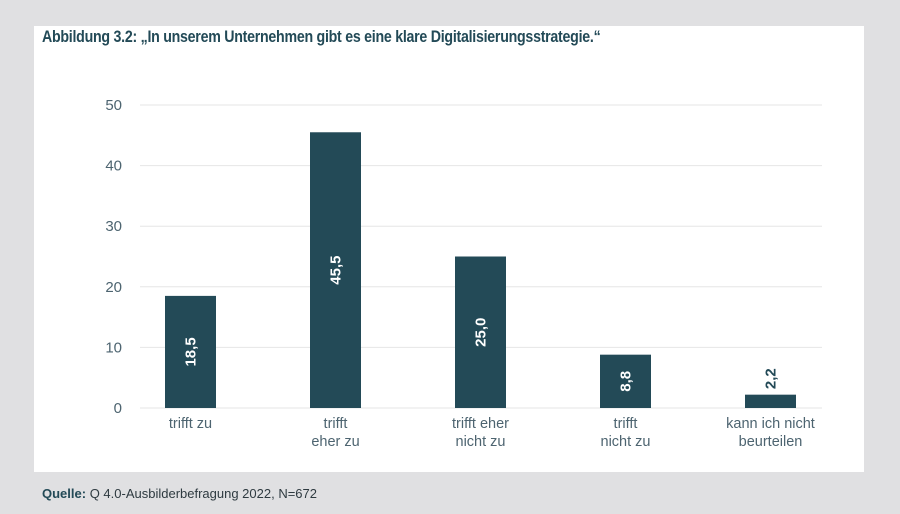 The image size is (900, 514). What do you see at coordinates (64, 493) in the screenshot?
I see `source-label: Quelle:` at bounding box center [64, 493].